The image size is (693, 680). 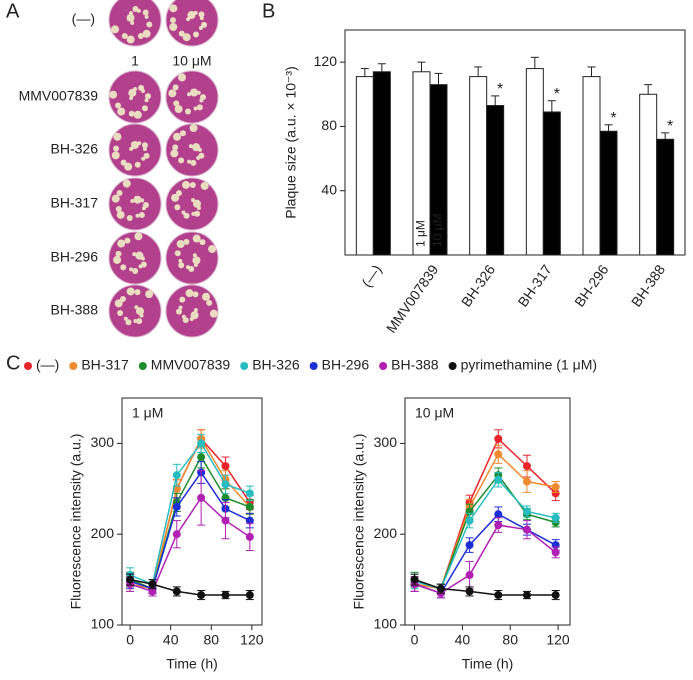 What do you see at coordinates (75, 310) in the screenshot?
I see `row-label: BH-388` at bounding box center [75, 310].